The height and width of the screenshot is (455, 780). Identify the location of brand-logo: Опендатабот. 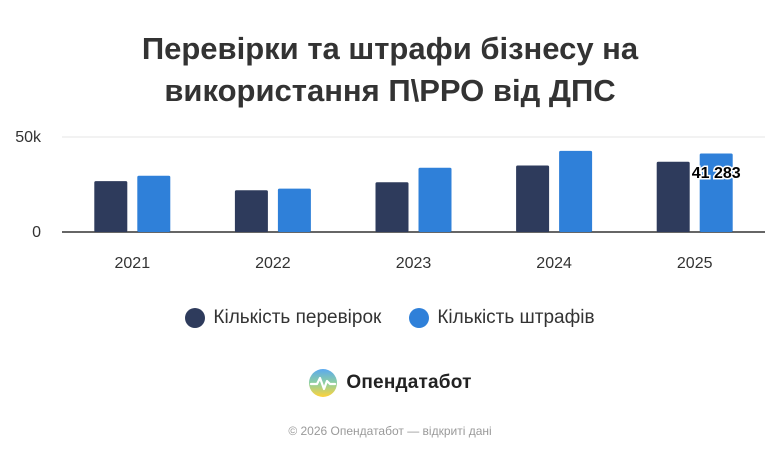
(390, 383).